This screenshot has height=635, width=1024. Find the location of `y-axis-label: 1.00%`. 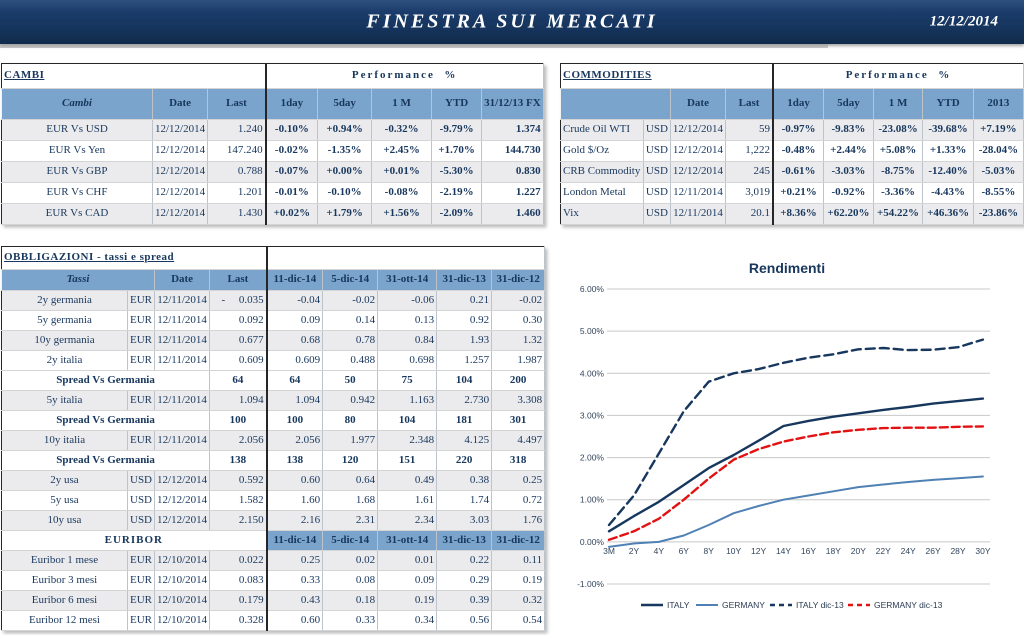

y-axis-label: 1.00% is located at coordinates (592, 500).